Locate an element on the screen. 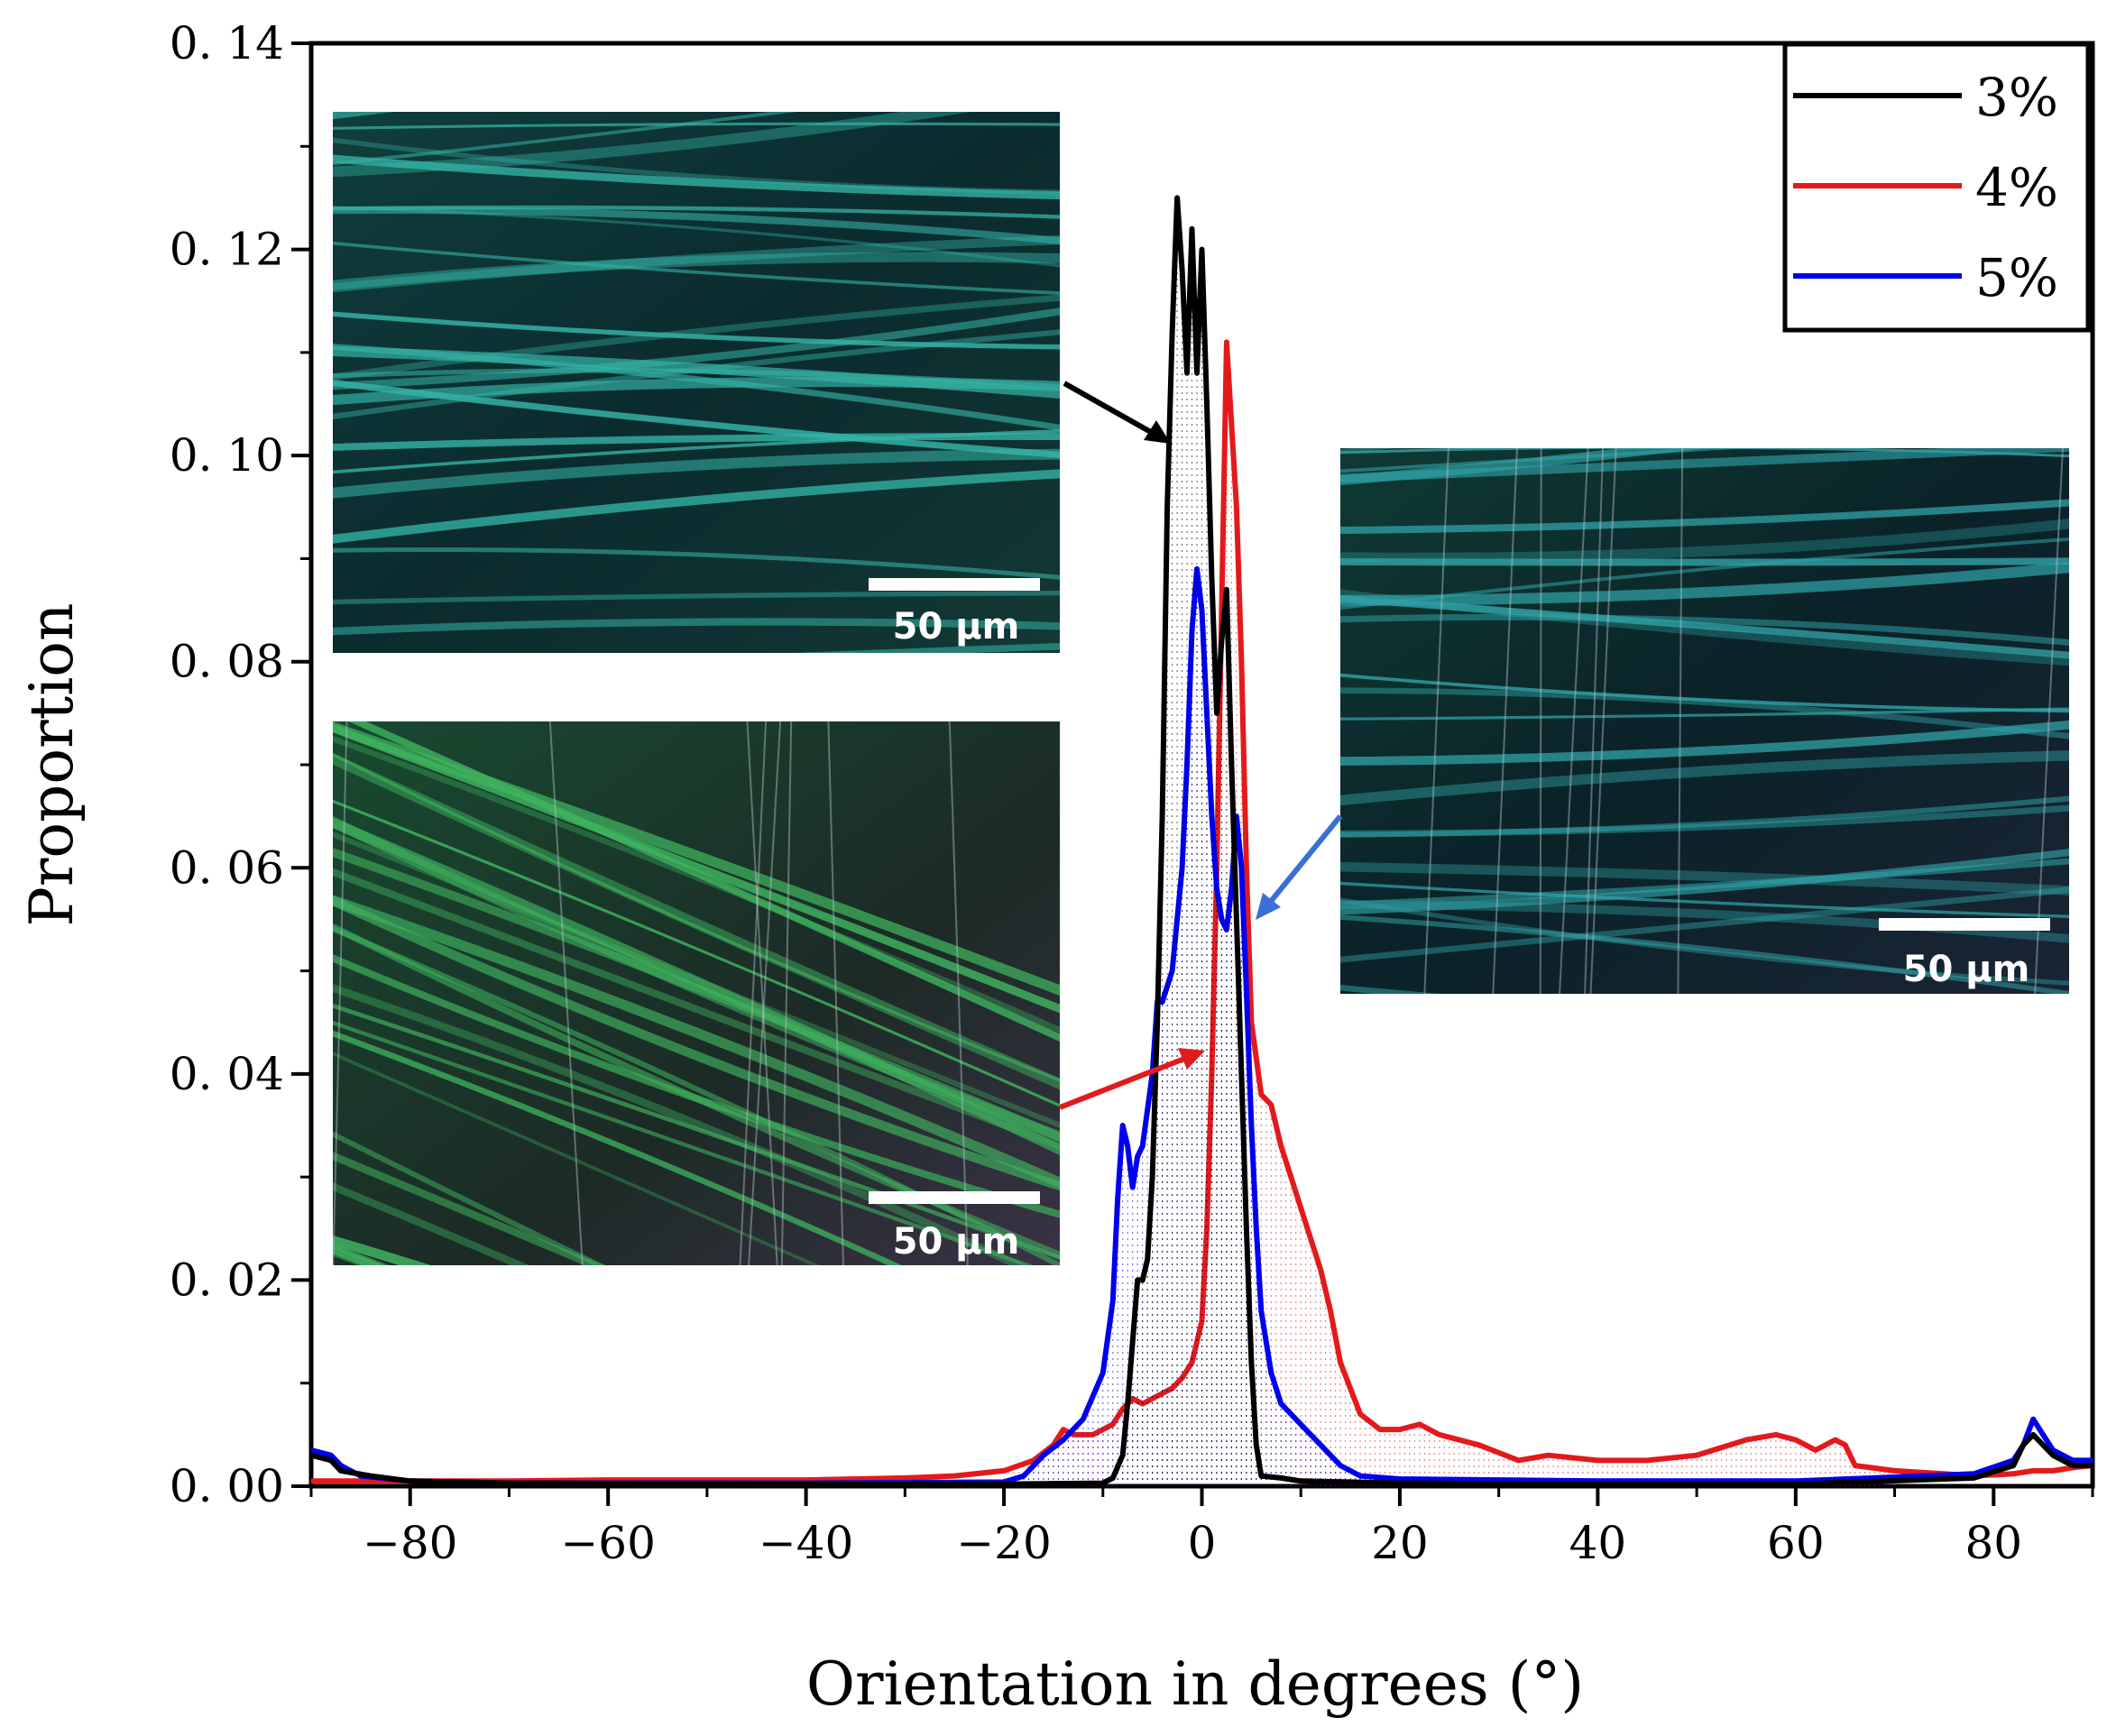  x-tick-label: 20 is located at coordinates (1400, 1543).